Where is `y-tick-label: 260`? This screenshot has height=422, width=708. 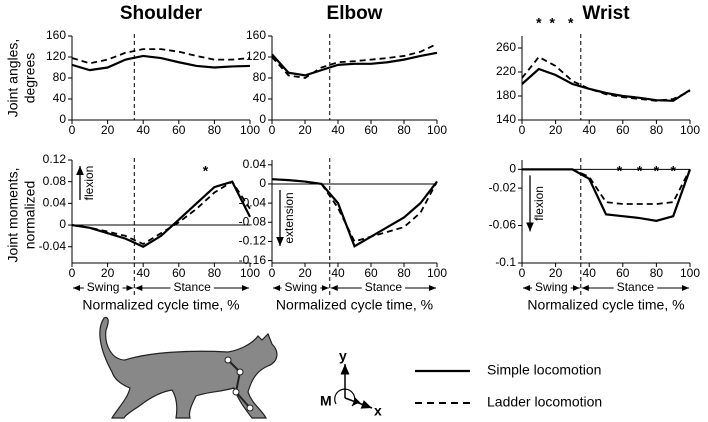 y-tick-label: 260 is located at coordinates (506, 47).